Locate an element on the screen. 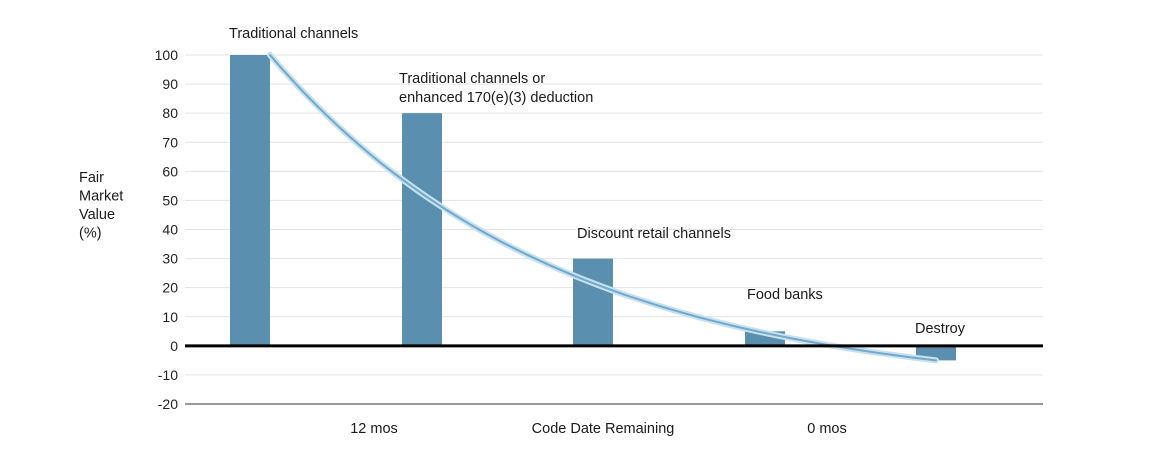  y-tick-label: -10 is located at coordinates (168, 375).